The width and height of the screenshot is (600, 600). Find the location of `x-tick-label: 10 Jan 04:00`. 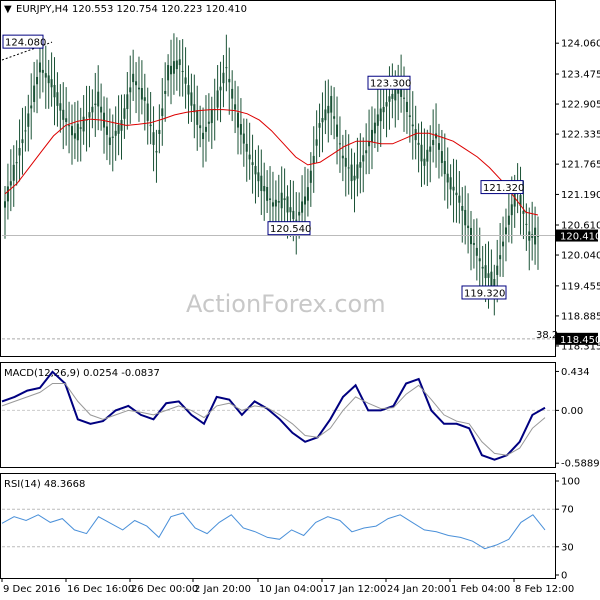

x-tick-label: 10 Jan 04:00 is located at coordinates (290, 589).